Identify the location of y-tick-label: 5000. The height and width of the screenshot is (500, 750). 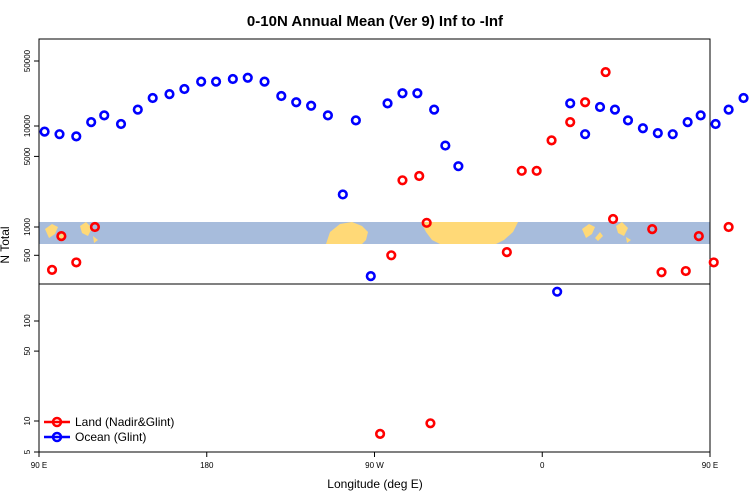
(27, 156).